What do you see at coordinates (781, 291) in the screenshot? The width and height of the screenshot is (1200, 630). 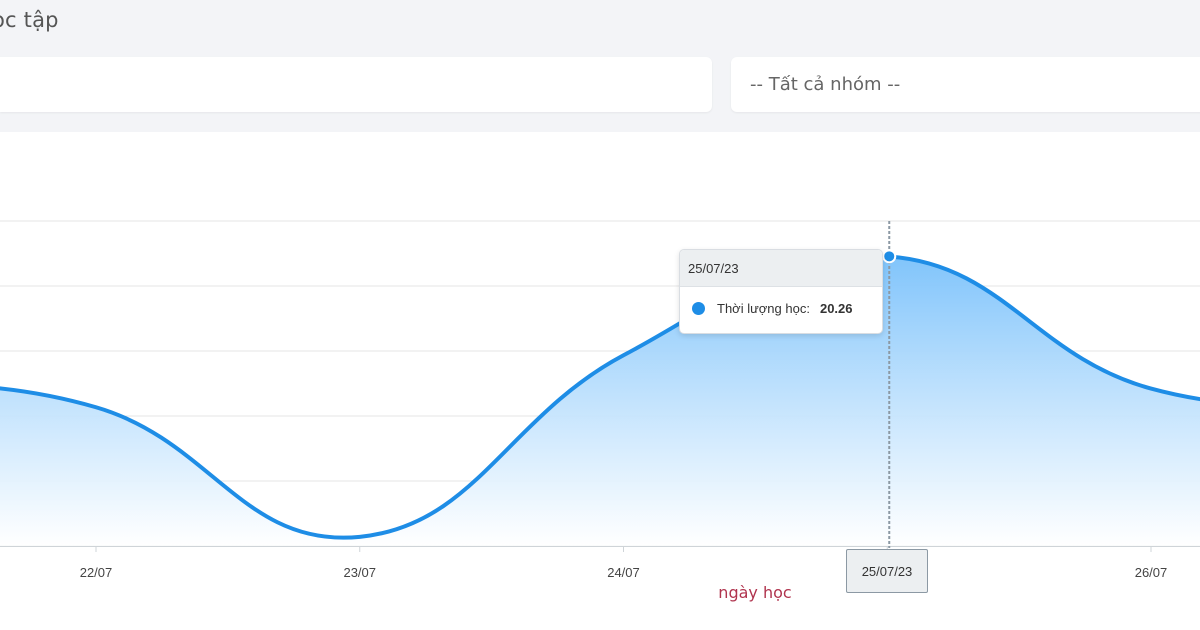 I see `tooltip: 25/07/23 Thời lượng học: 20.26` at bounding box center [781, 291].